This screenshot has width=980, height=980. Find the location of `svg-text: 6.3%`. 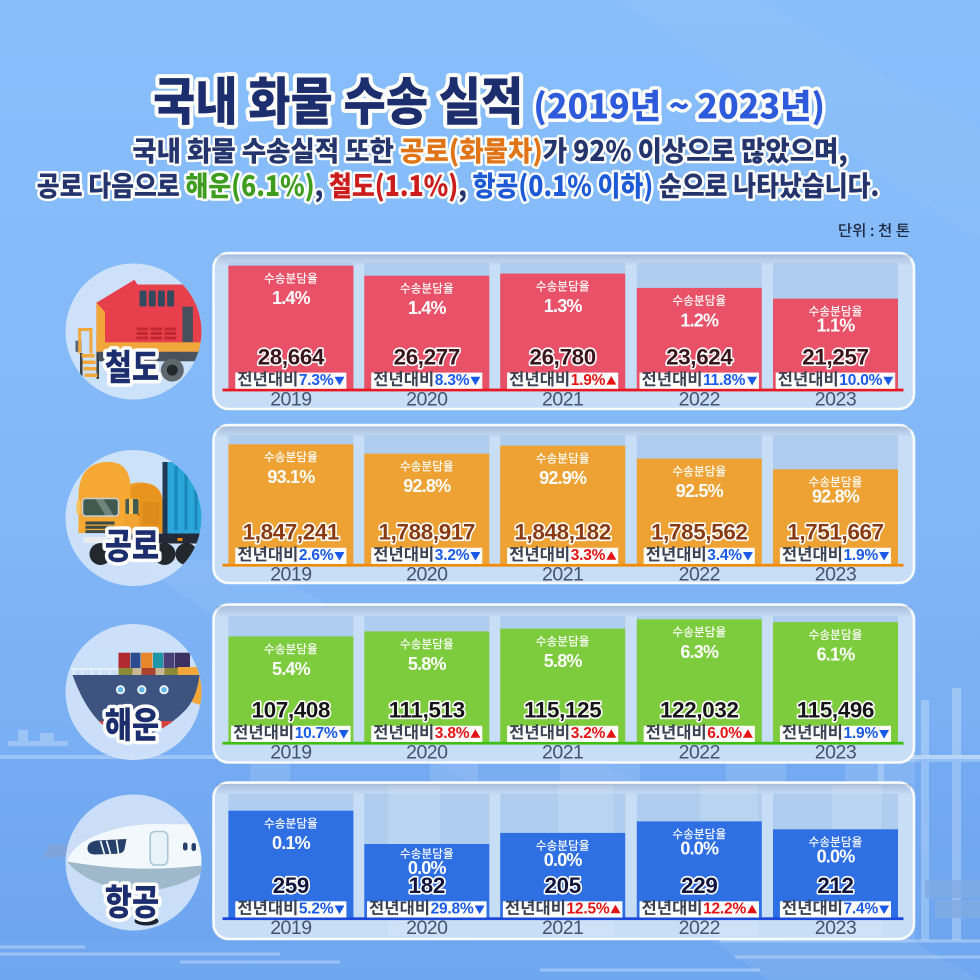

svg-text: 6.3% is located at coordinates (699, 652).